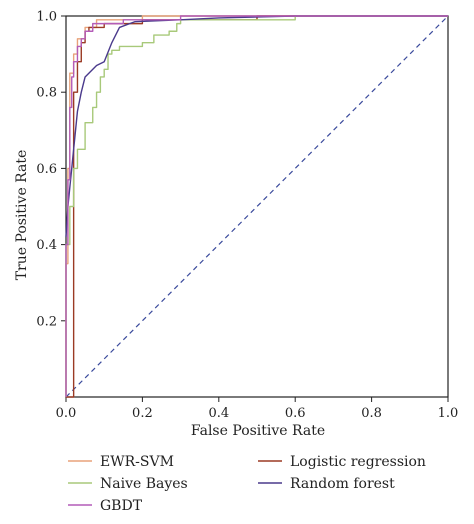 This screenshot has height=524, width=474. Describe the element at coordinates (66, 413) in the screenshot. I see `x-tick-label: 0.0` at that location.